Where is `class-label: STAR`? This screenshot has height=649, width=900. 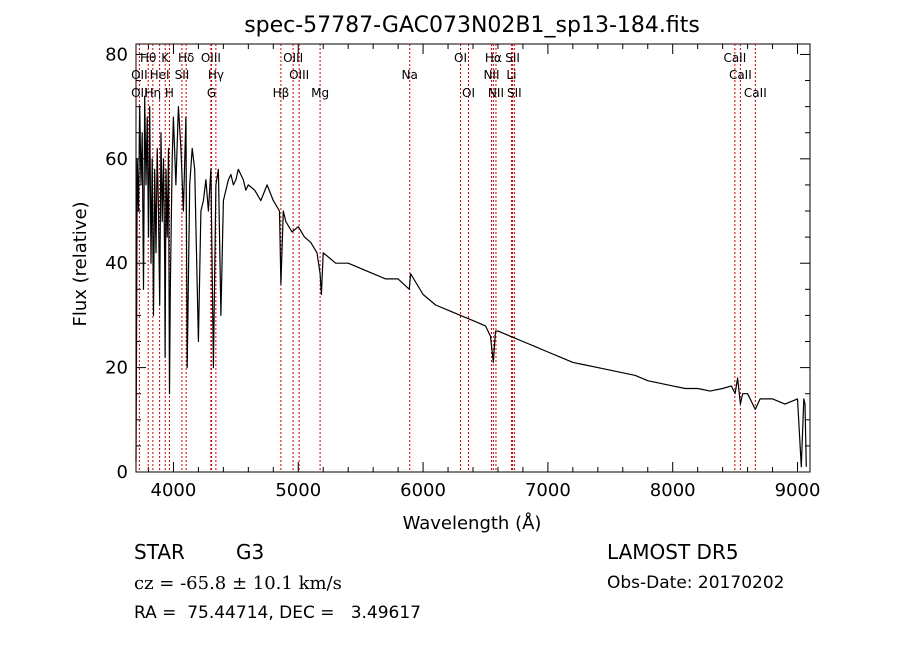
class-label: STAR is located at coordinates (159, 552).